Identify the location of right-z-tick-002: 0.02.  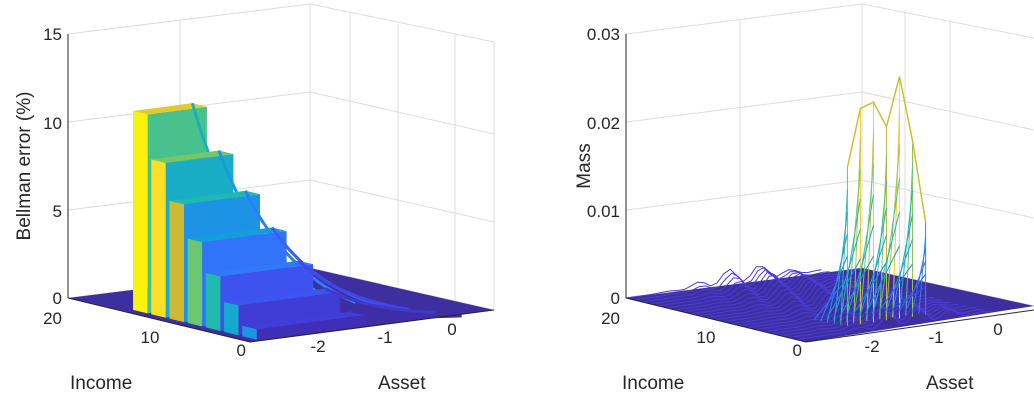
(603, 123).